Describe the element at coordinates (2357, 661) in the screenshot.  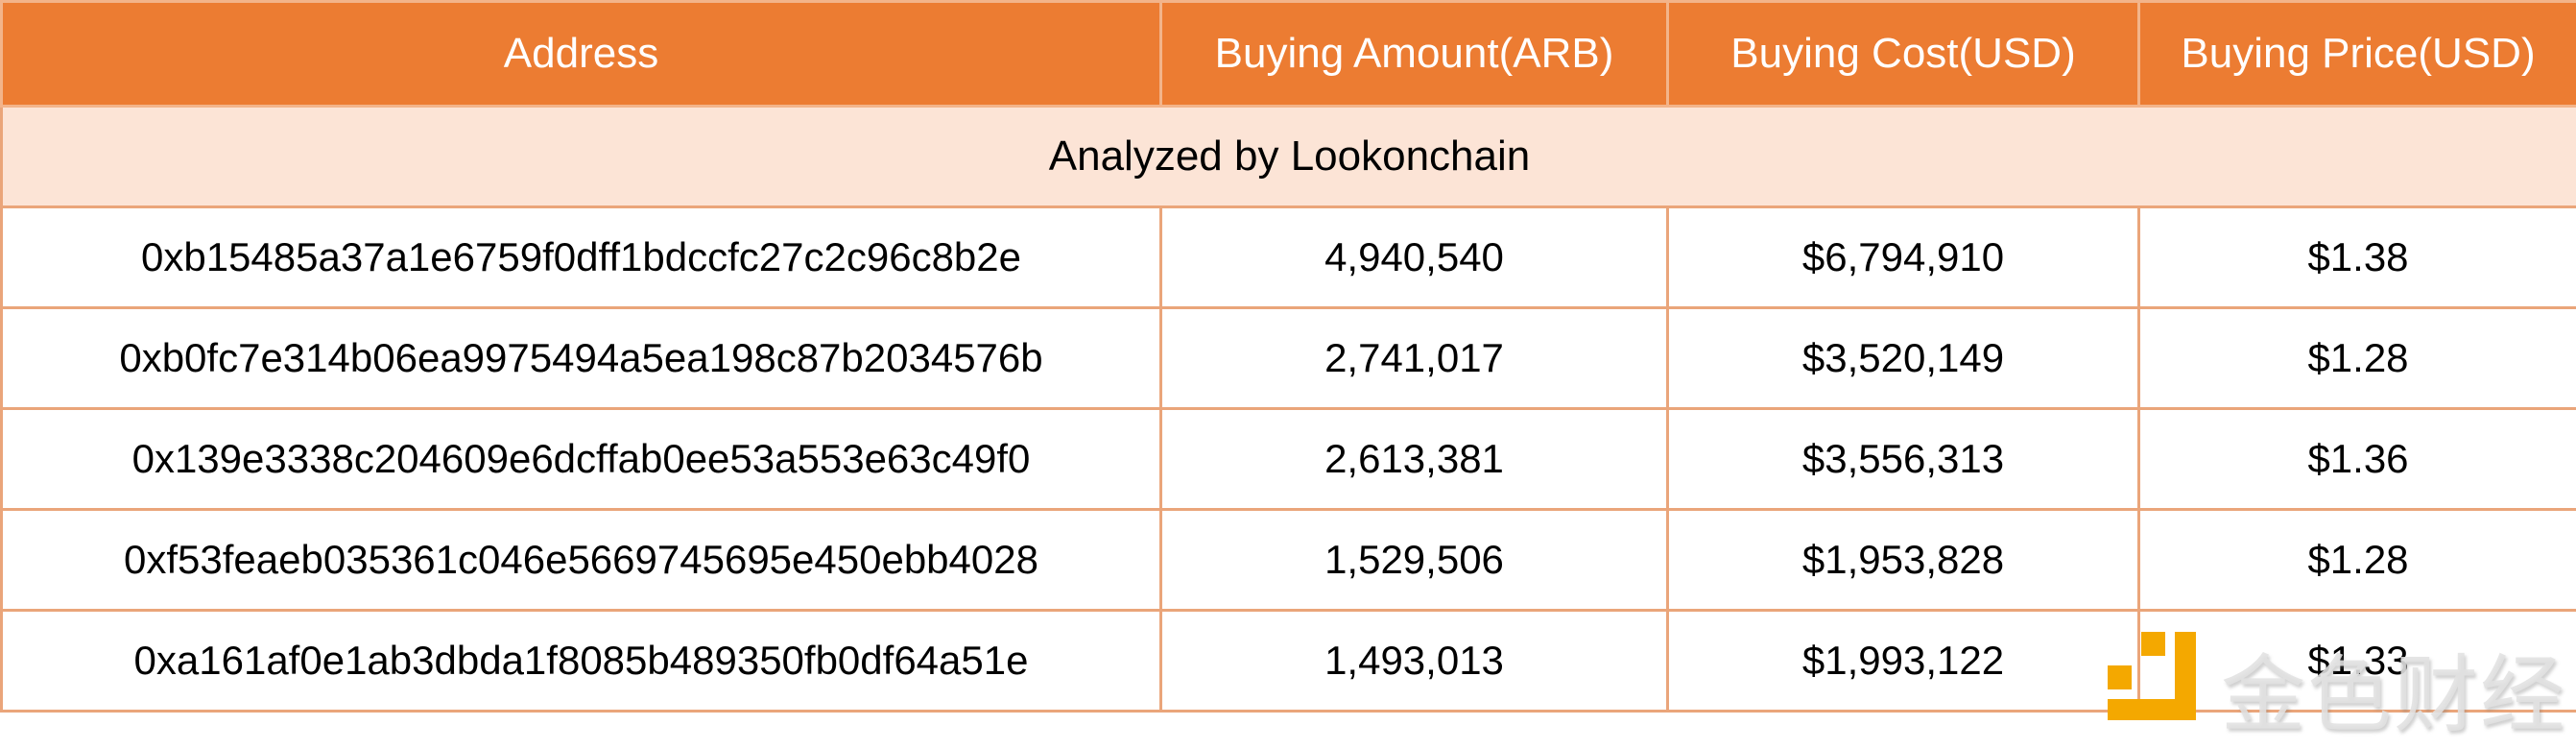
I see `price-cell: $1.33` at that location.